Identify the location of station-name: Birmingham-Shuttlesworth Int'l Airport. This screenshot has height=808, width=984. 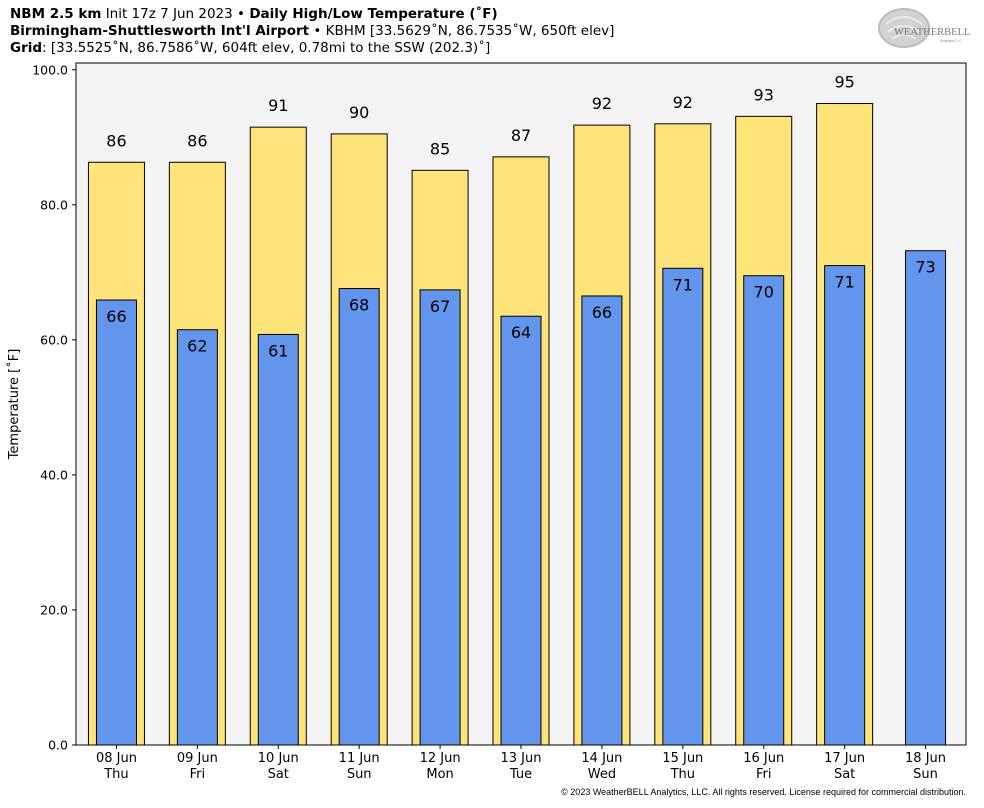
(160, 31).